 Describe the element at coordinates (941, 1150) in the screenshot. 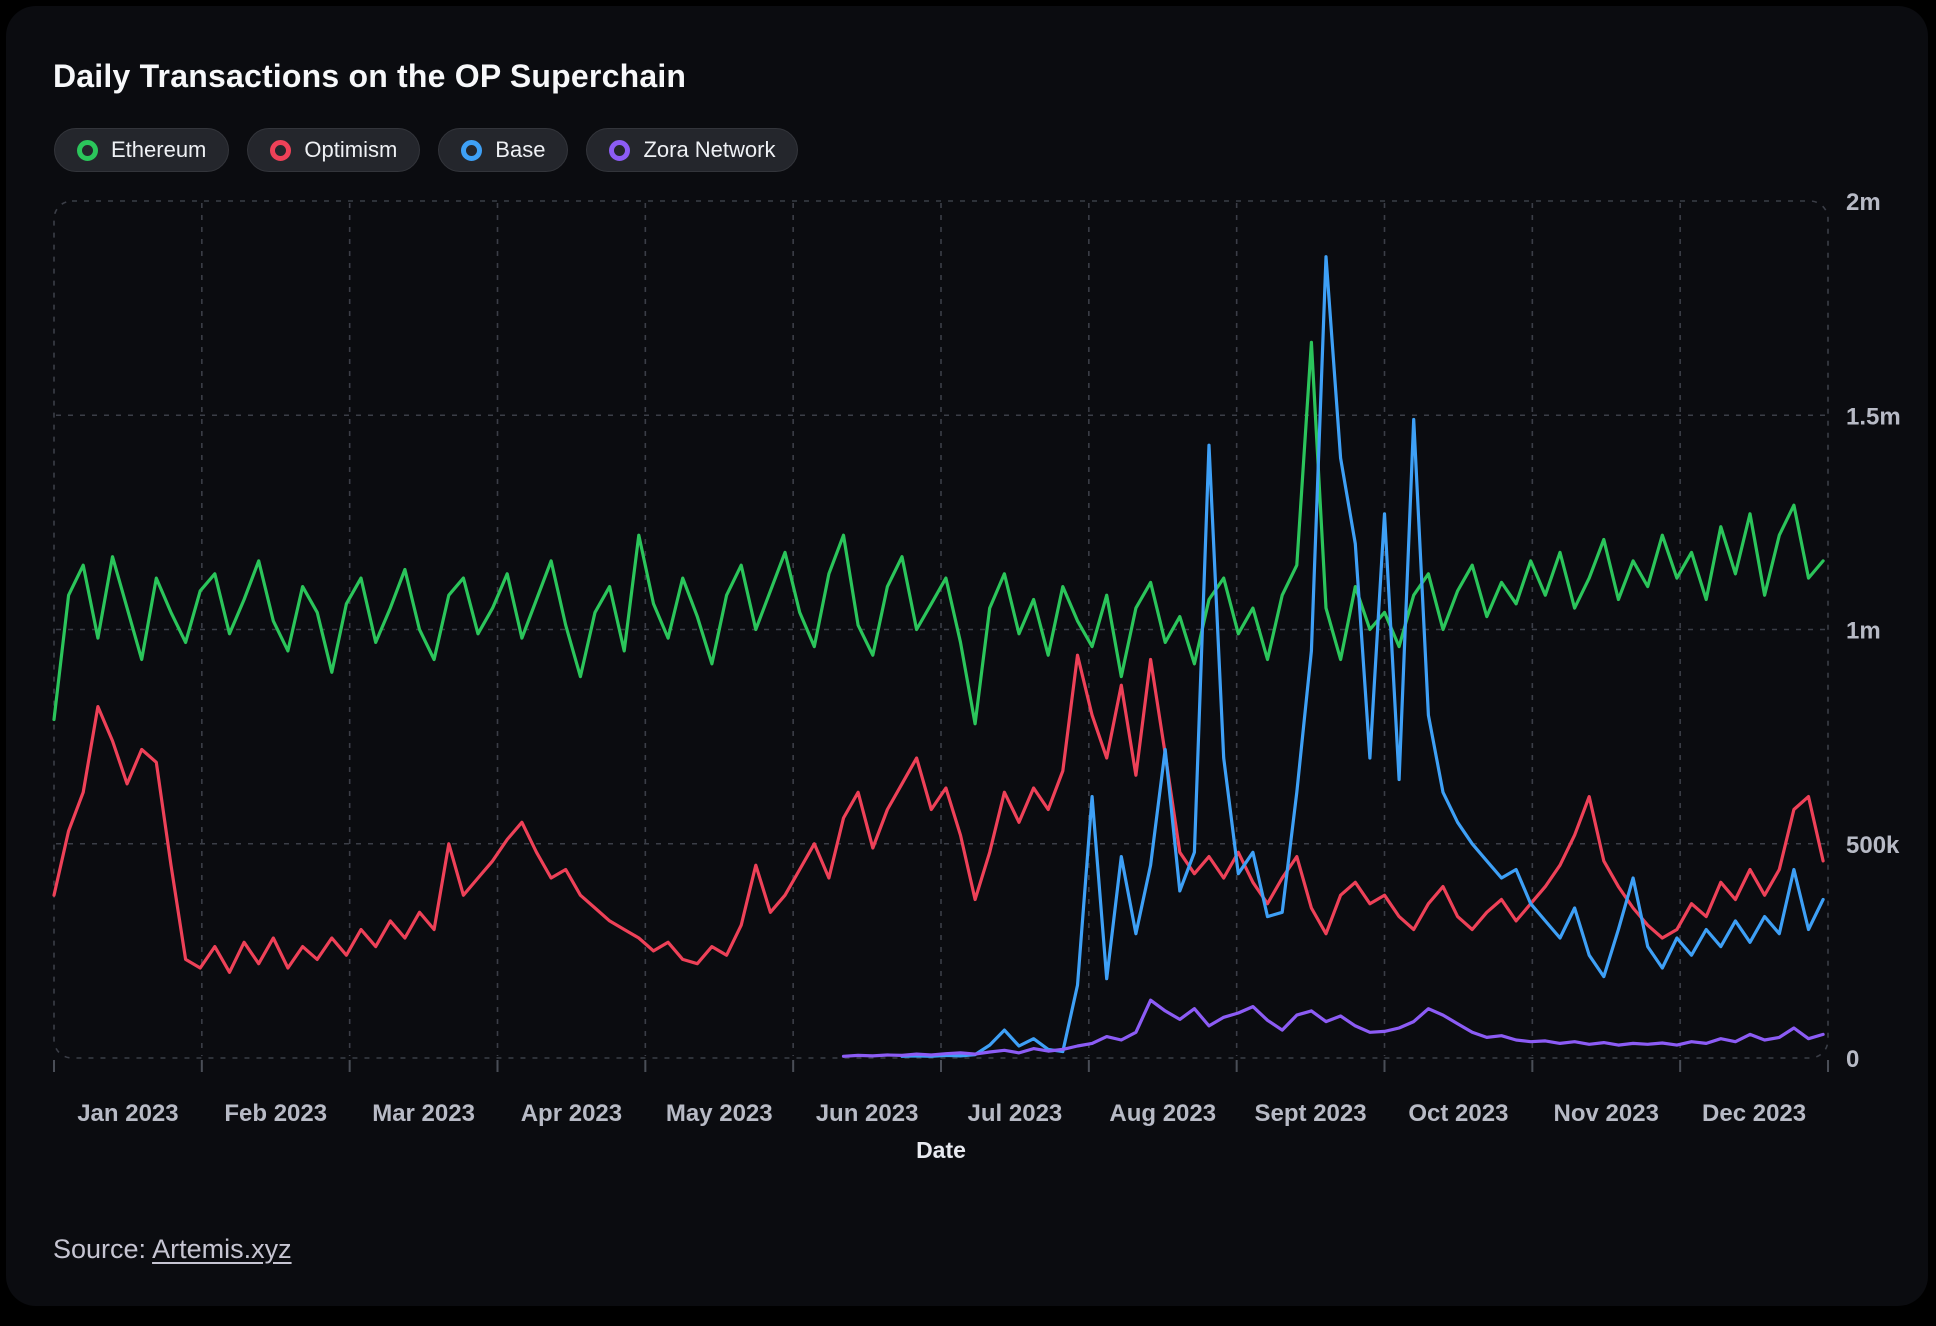

I see `x-axis-title: Date` at that location.